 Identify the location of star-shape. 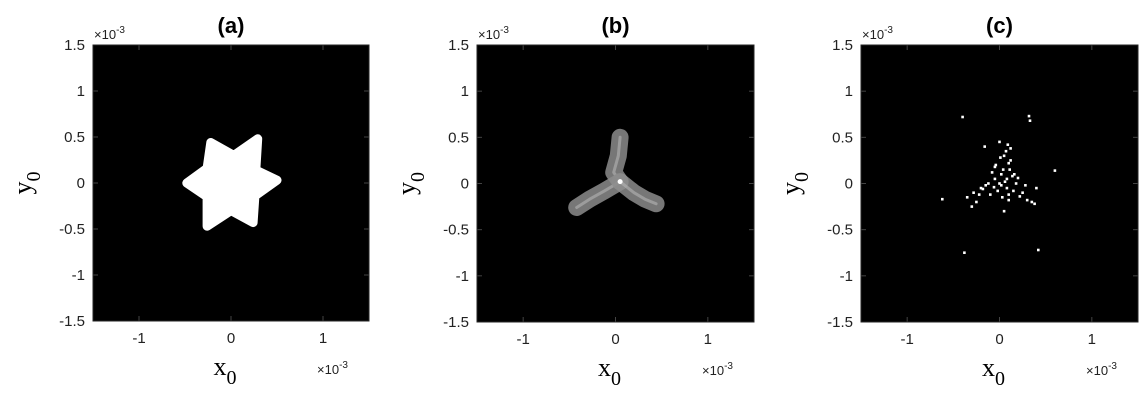
(232, 182).